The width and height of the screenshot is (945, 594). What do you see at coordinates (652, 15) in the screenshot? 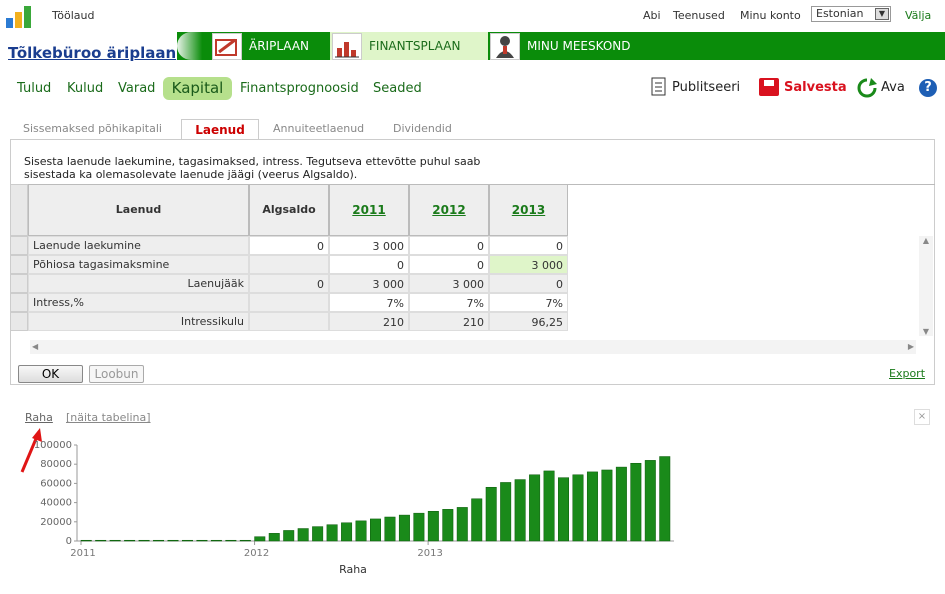
I see `help-link: Abi` at bounding box center [652, 15].